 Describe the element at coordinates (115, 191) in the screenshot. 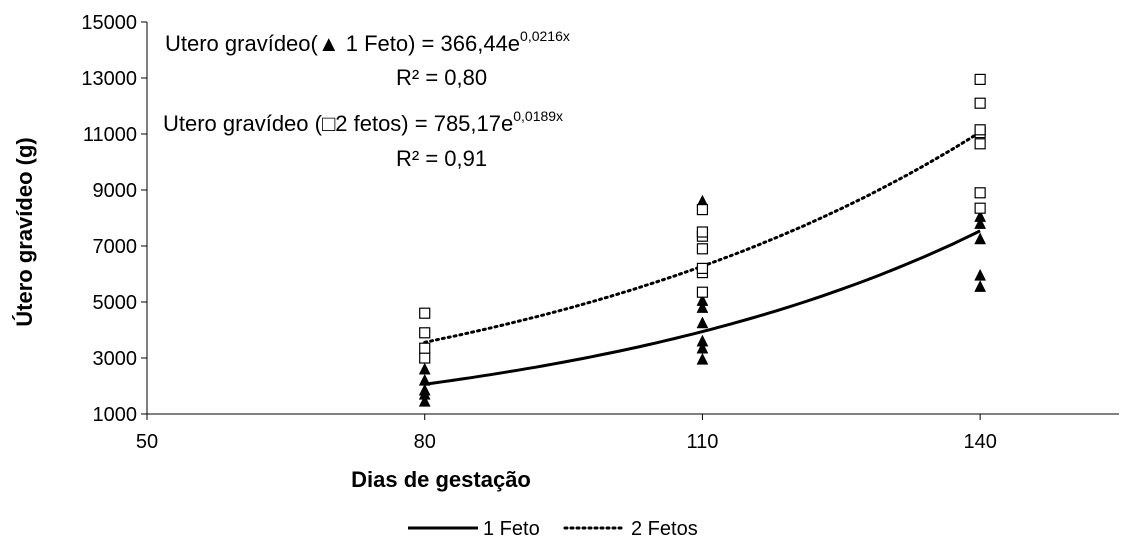

I see `y-tick-label: 9000` at that location.